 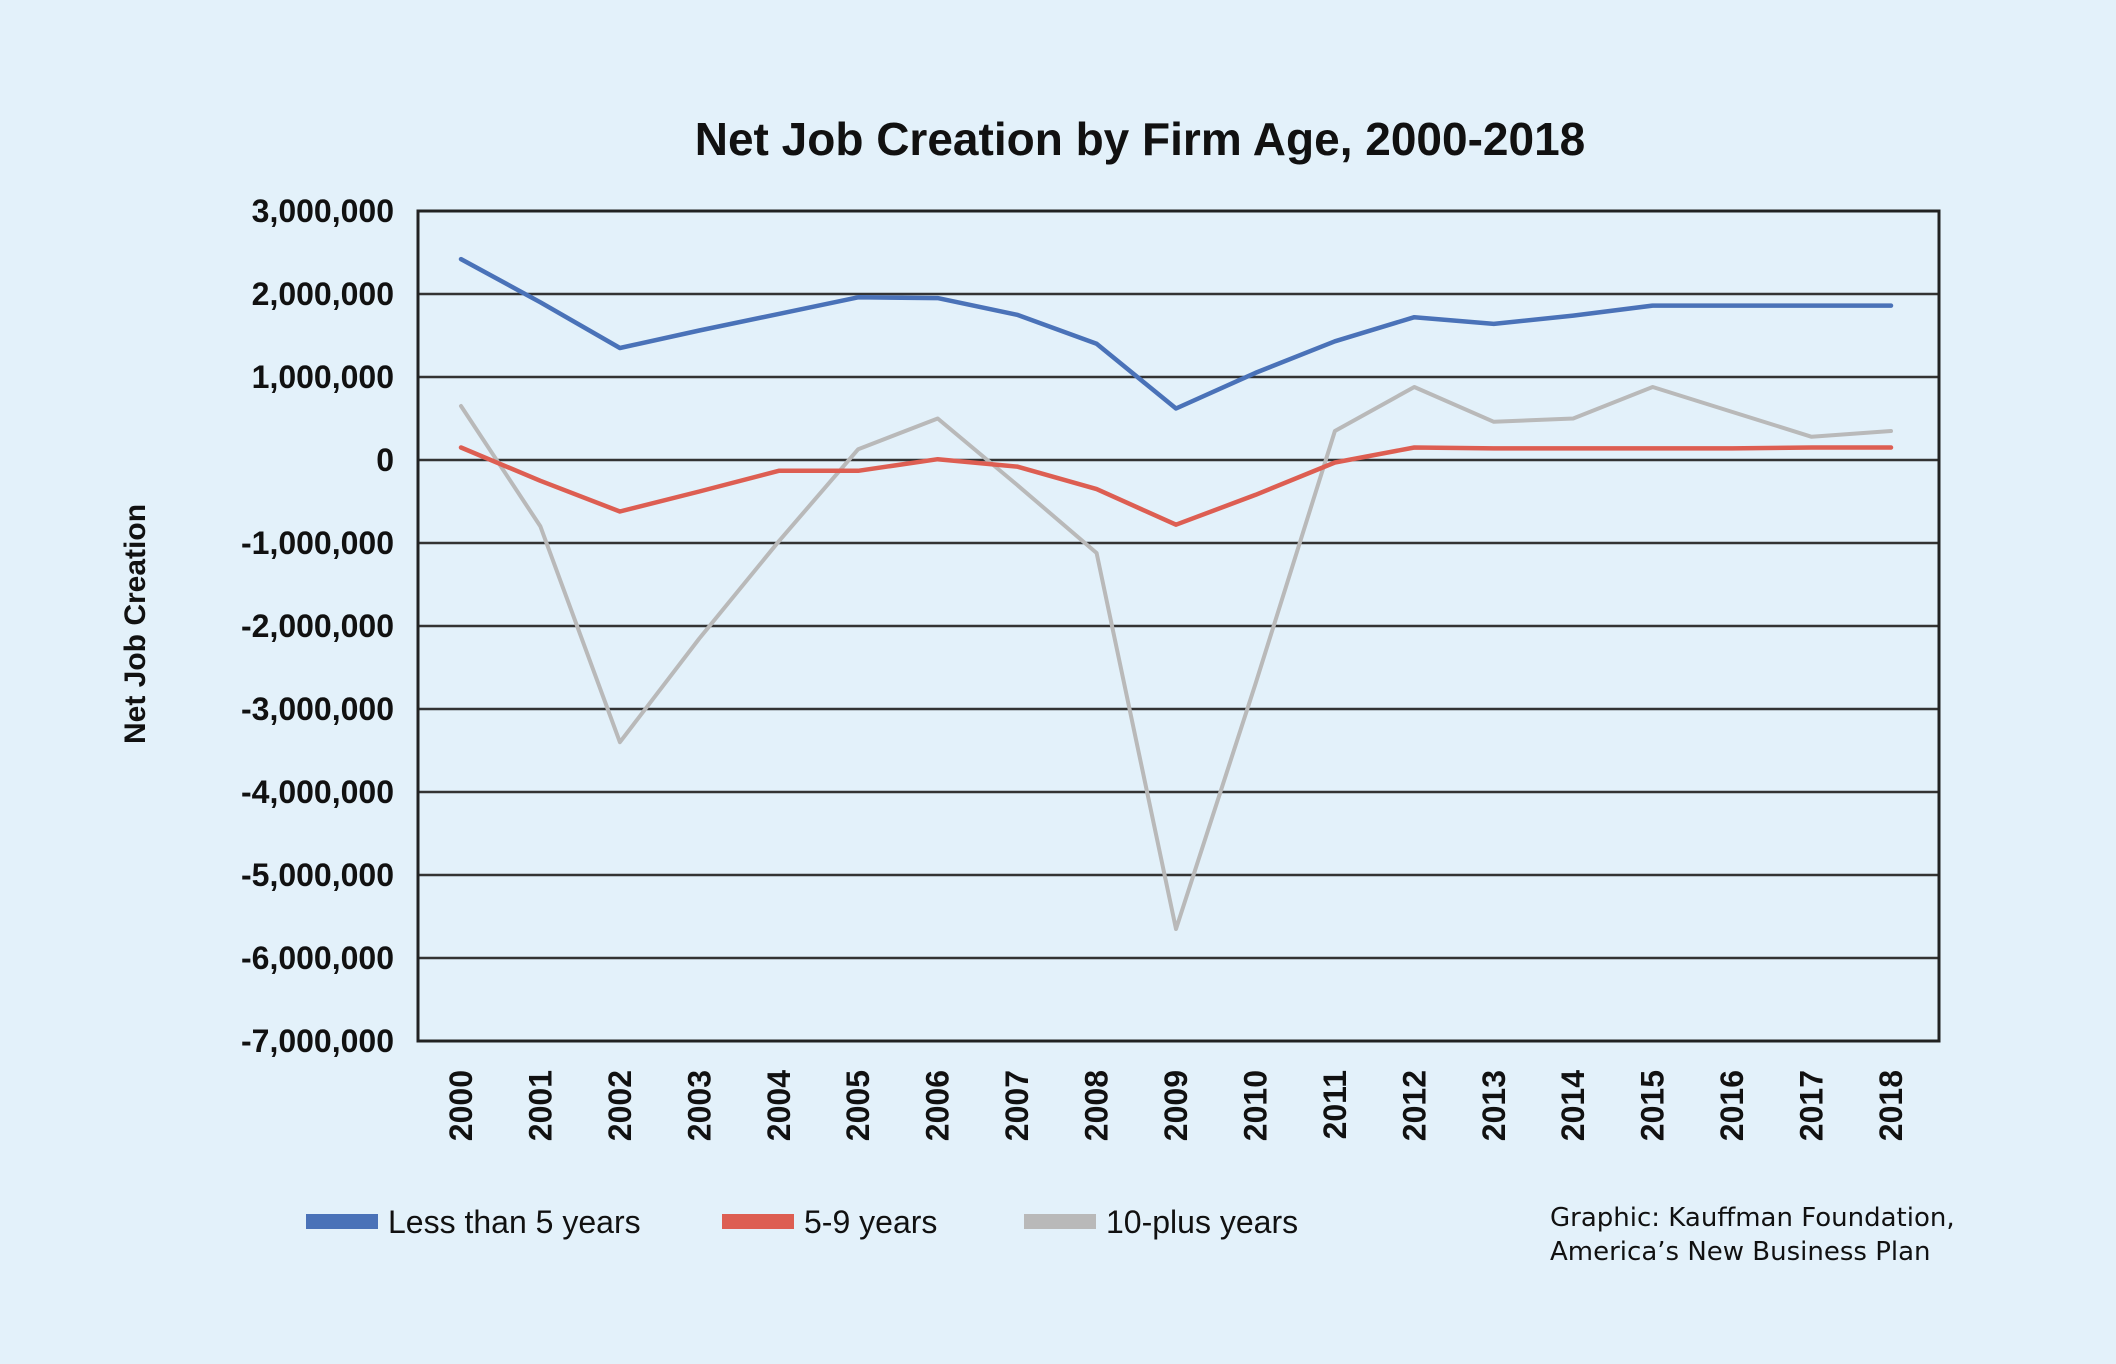 I want to click on x-tick-label: 2008, so click(x=1097, y=1105).